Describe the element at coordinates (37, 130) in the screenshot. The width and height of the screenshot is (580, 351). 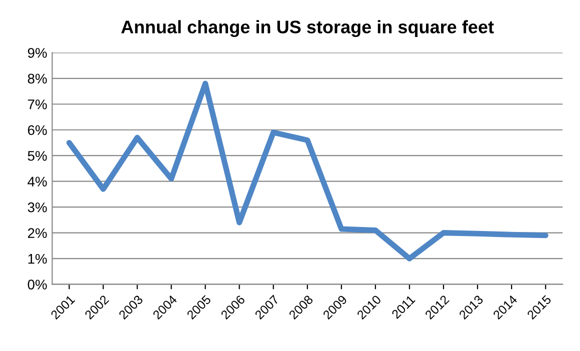
I see `y-tick-label: 6%` at that location.